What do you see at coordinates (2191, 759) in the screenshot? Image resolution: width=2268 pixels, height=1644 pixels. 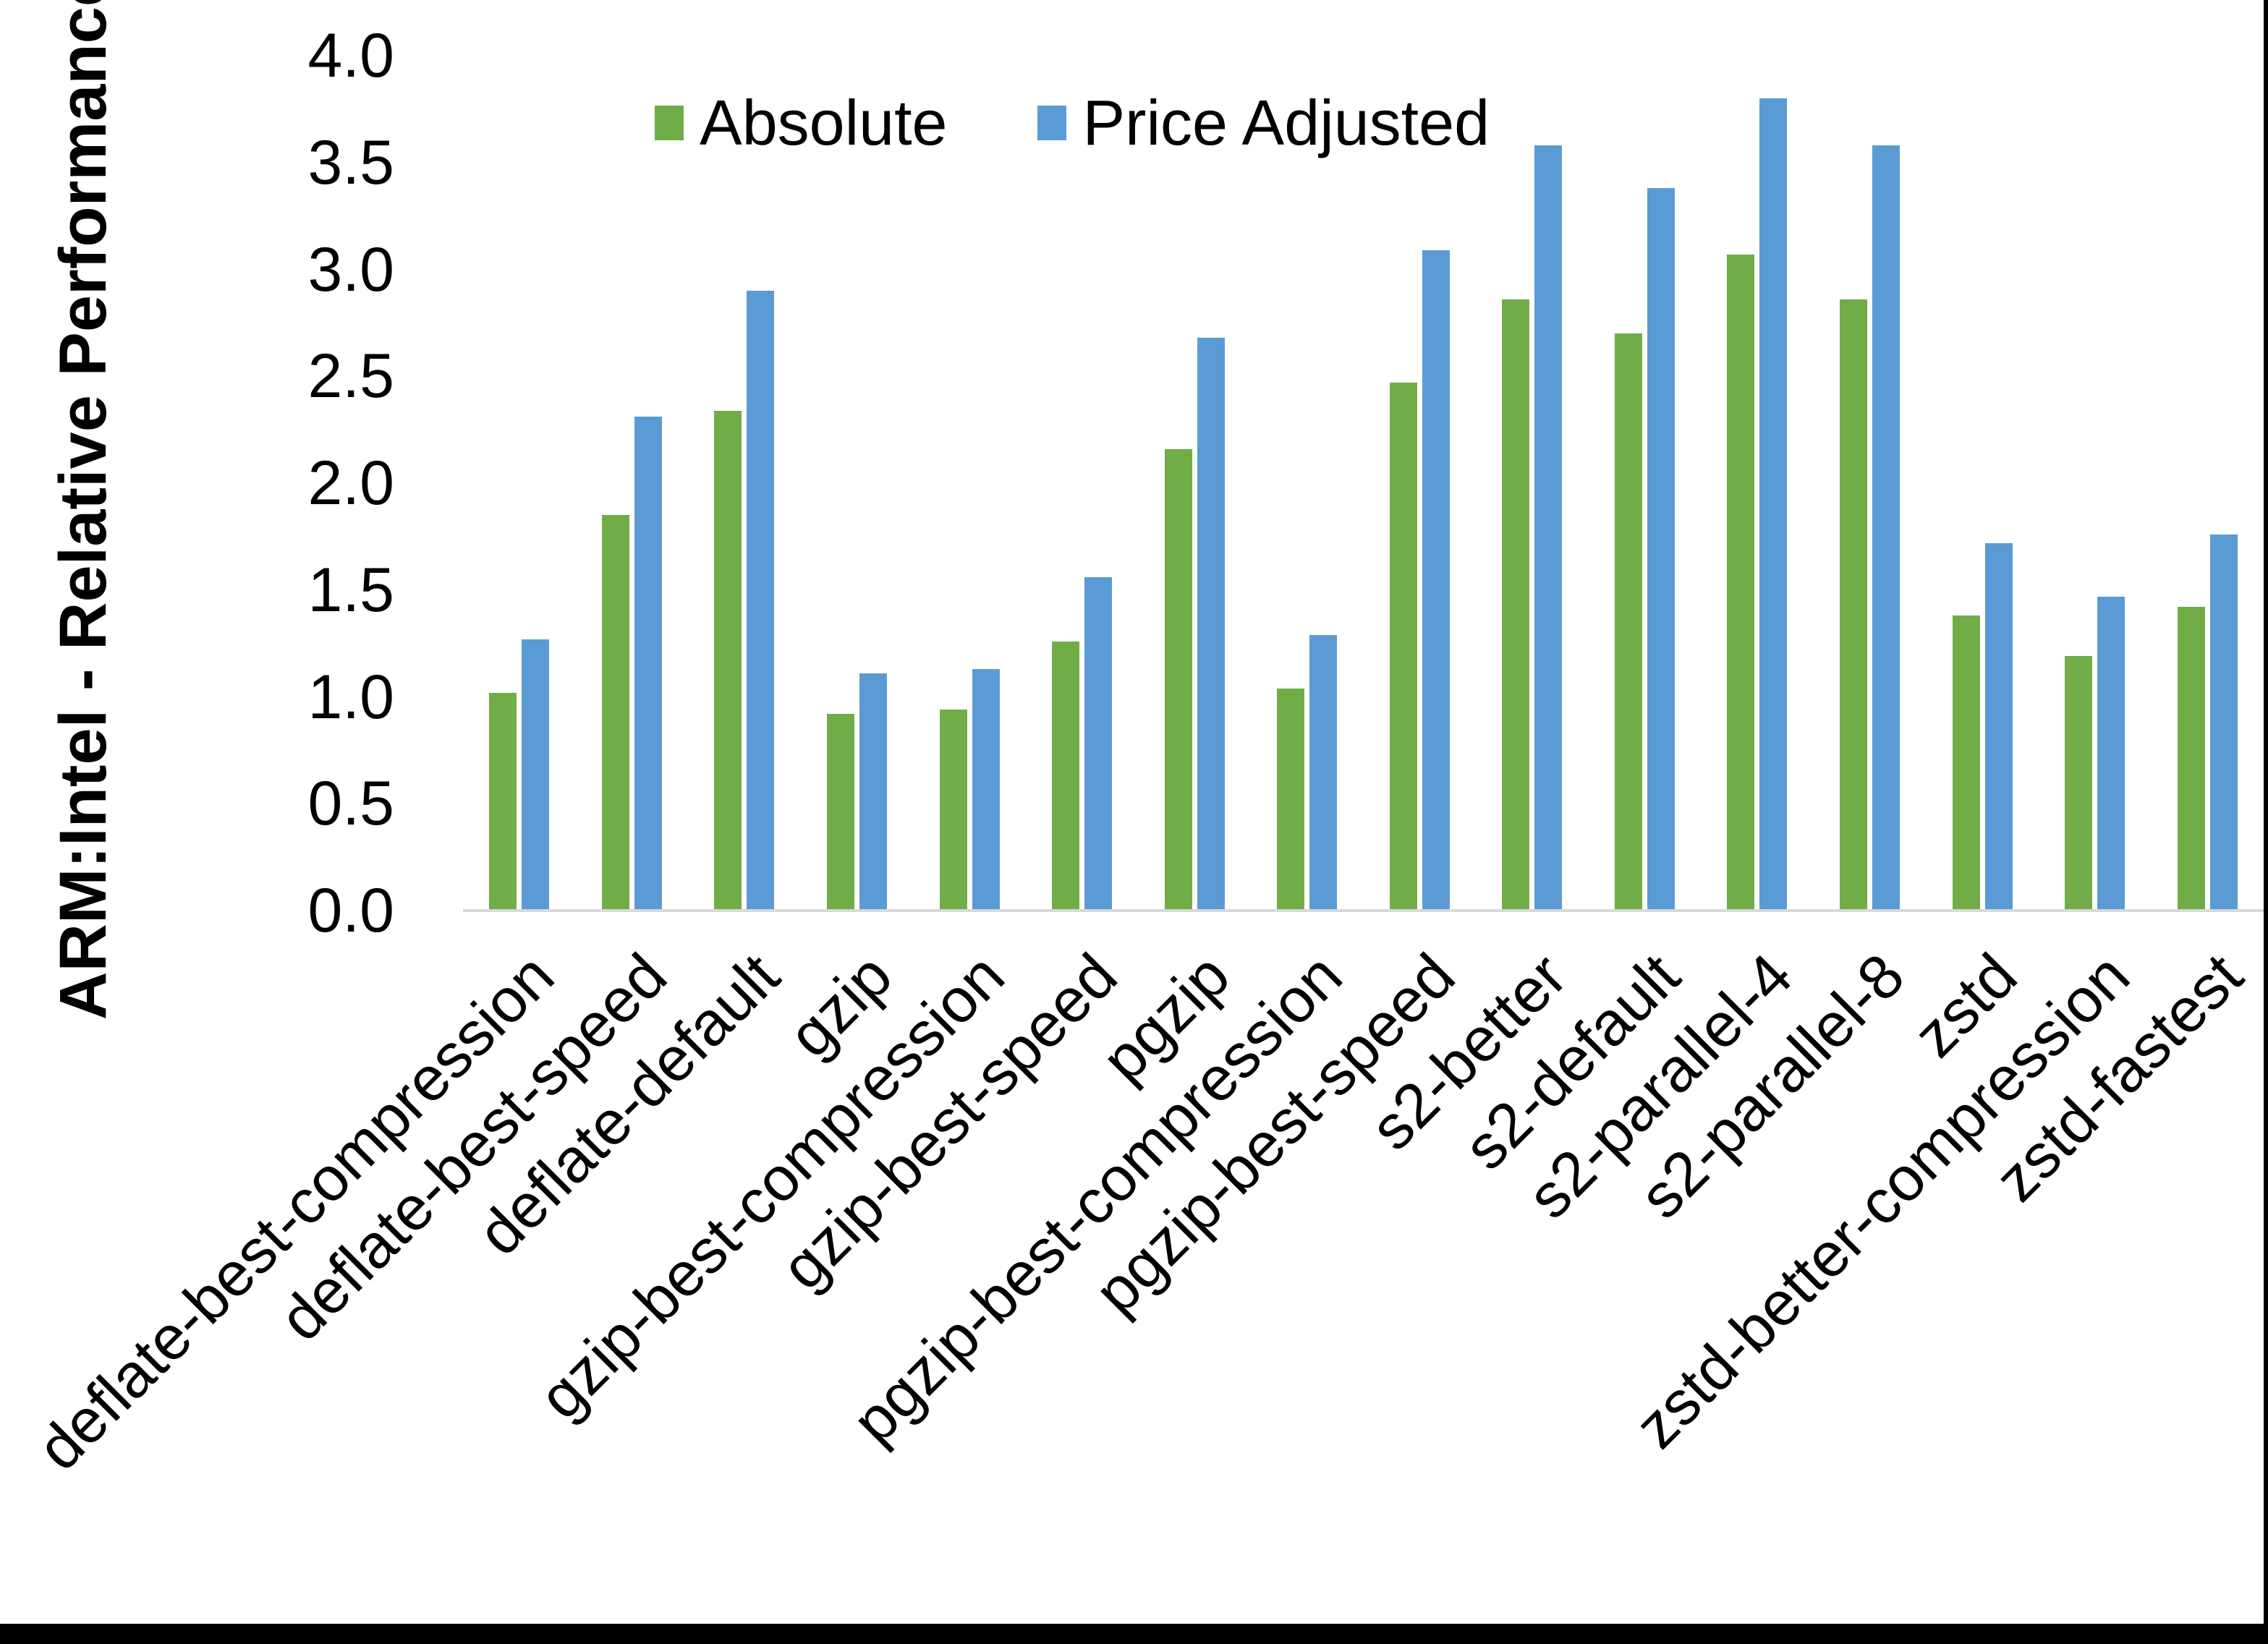 I see `bar-absolute-zstd-fastest` at bounding box center [2191, 759].